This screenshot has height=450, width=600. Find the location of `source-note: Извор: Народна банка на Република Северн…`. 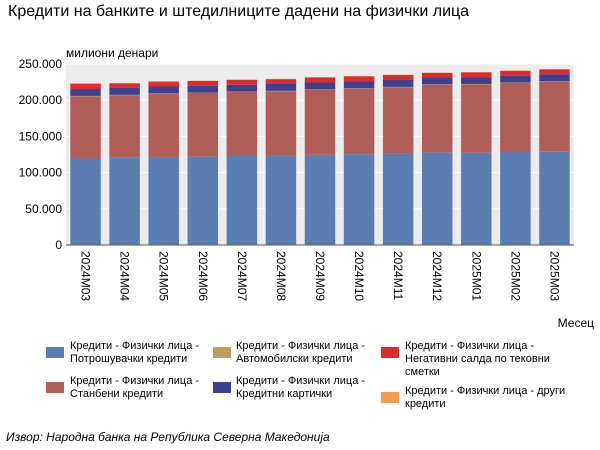

source-note: Извор: Народна банка на Република Северн… is located at coordinates (168, 437).